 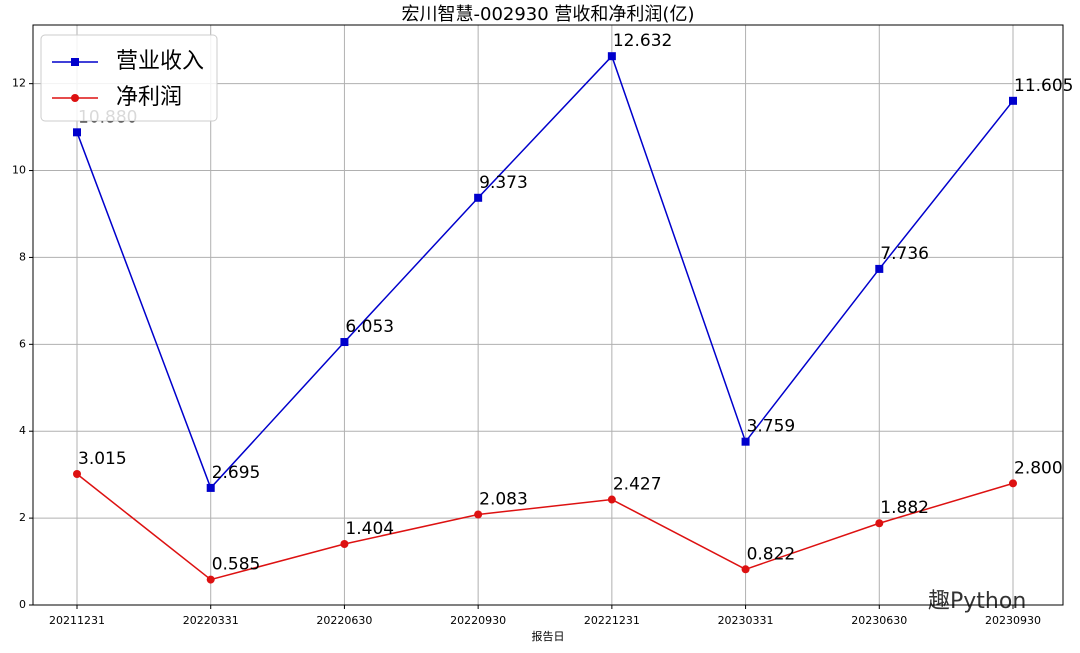 What do you see at coordinates (149, 97) in the screenshot?
I see `legend-label: 净利润` at bounding box center [149, 97].